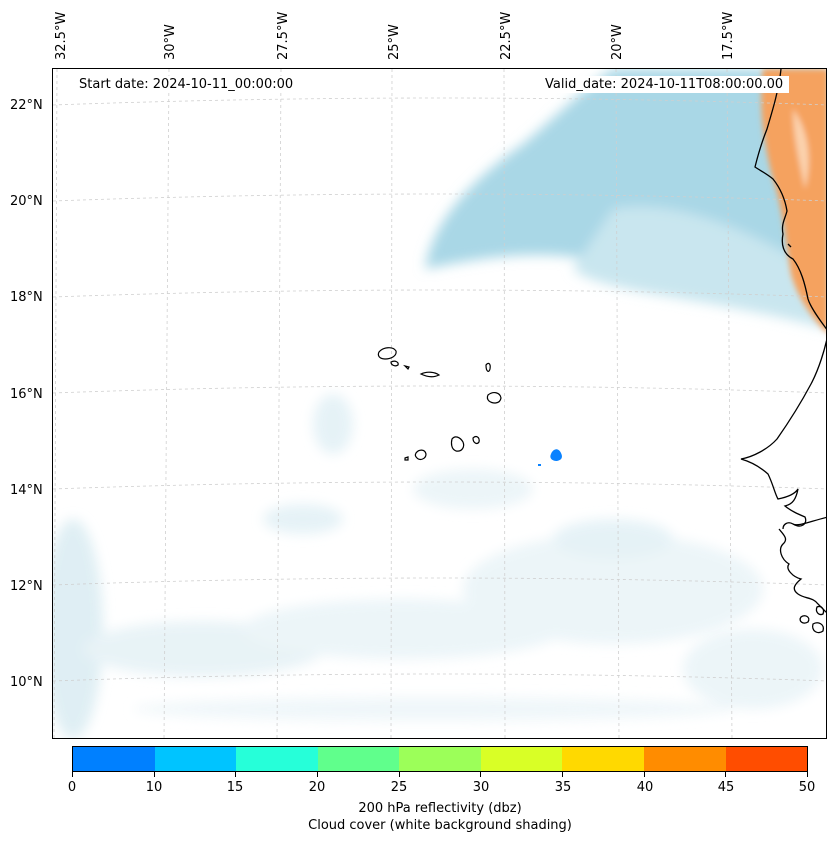 The image size is (837, 843). What do you see at coordinates (283, 35) in the screenshot?
I see `lon-label-27-5w: 27.5°W` at bounding box center [283, 35].